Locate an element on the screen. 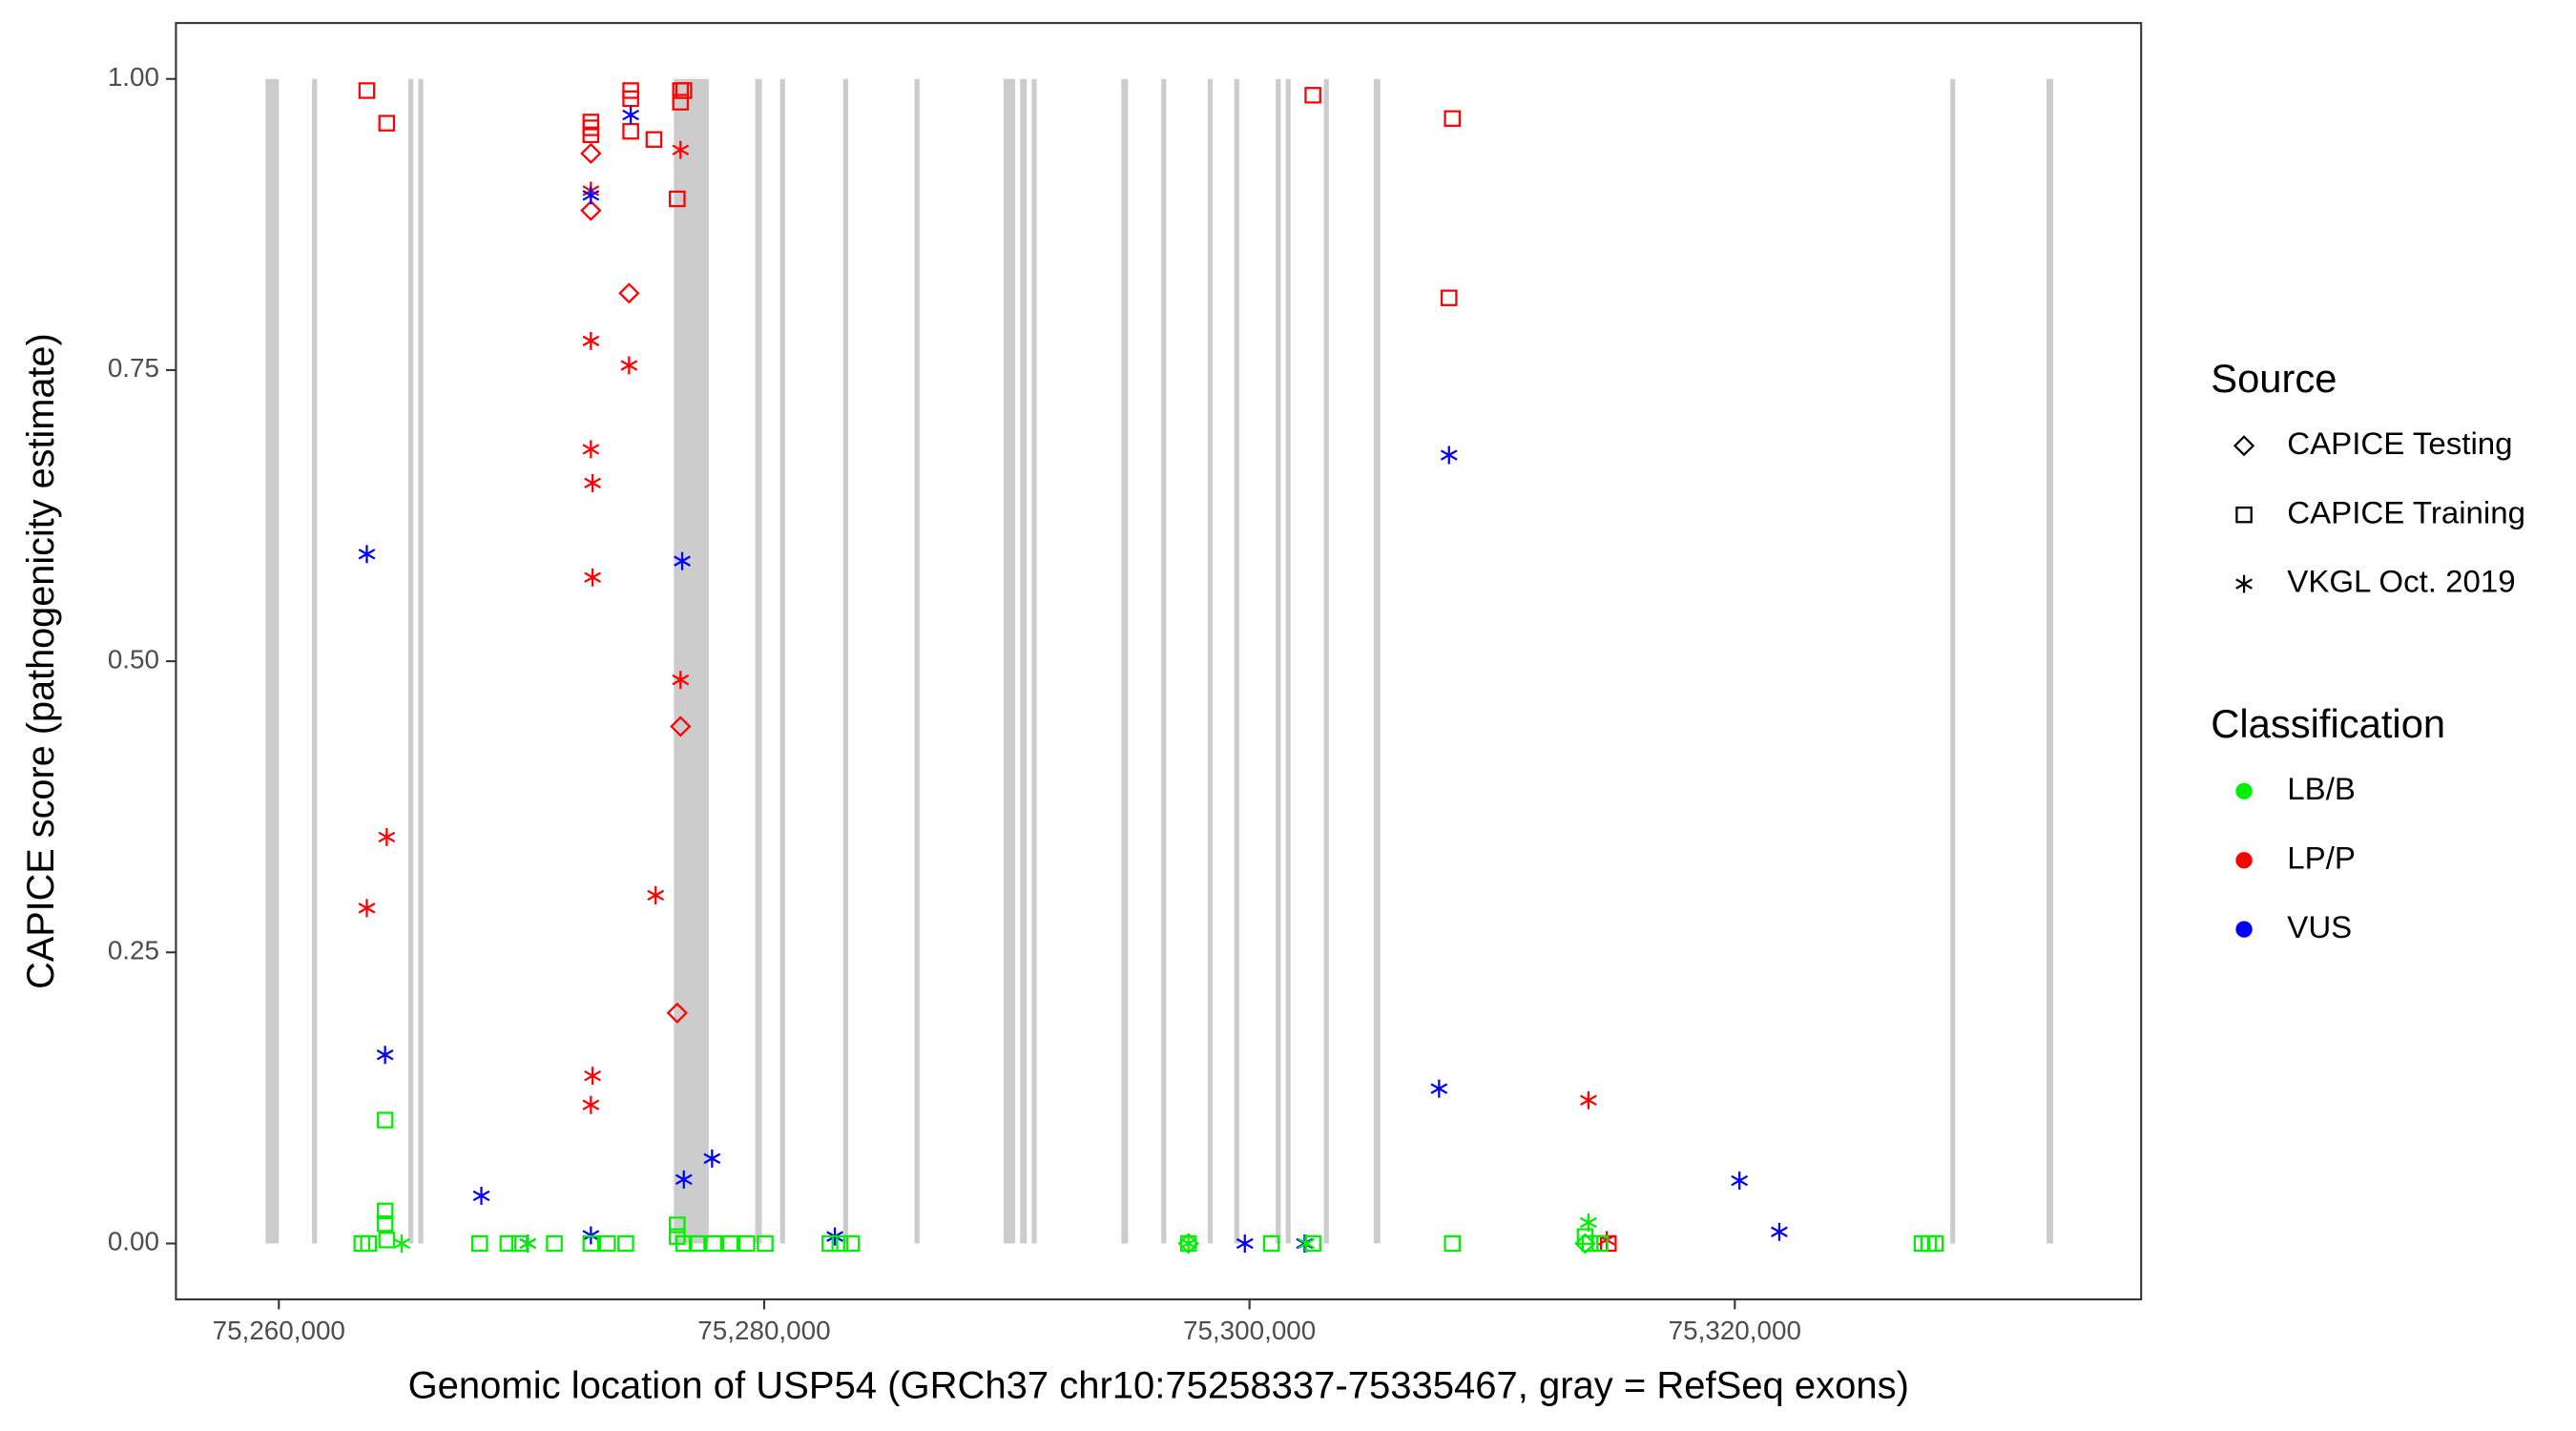  y-tick-label: 0.75 is located at coordinates (133, 368).